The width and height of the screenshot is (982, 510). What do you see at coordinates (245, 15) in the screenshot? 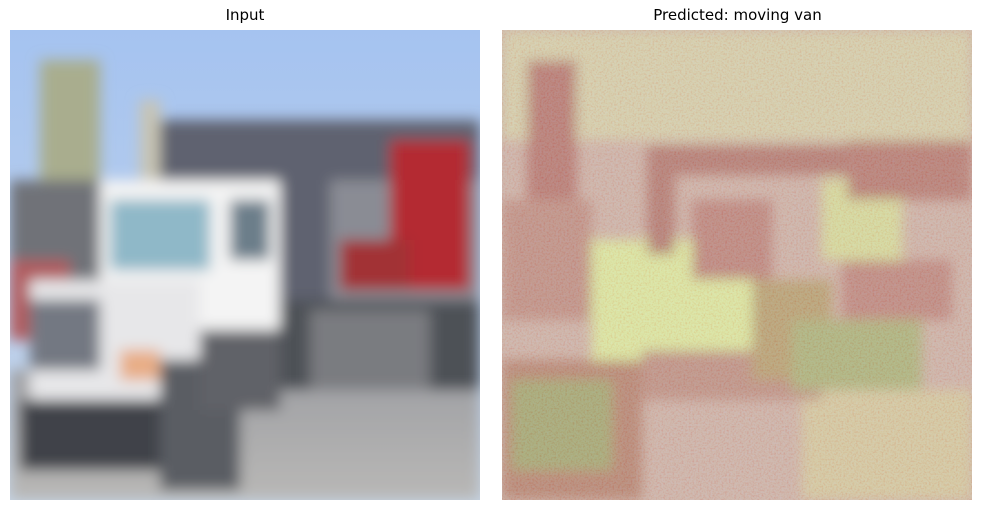
I see `input-panel-title: Input` at bounding box center [245, 15].